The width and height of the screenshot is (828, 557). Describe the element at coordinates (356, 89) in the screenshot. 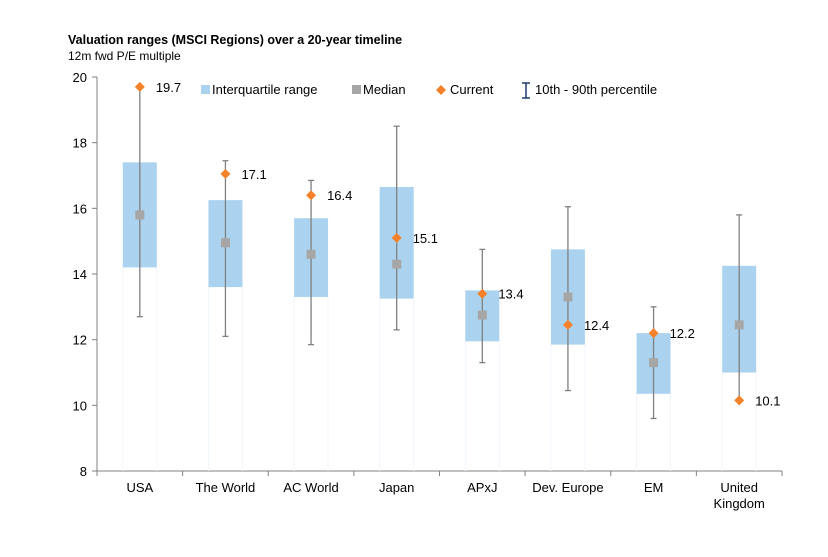

I see `legend-median-swatch` at that location.